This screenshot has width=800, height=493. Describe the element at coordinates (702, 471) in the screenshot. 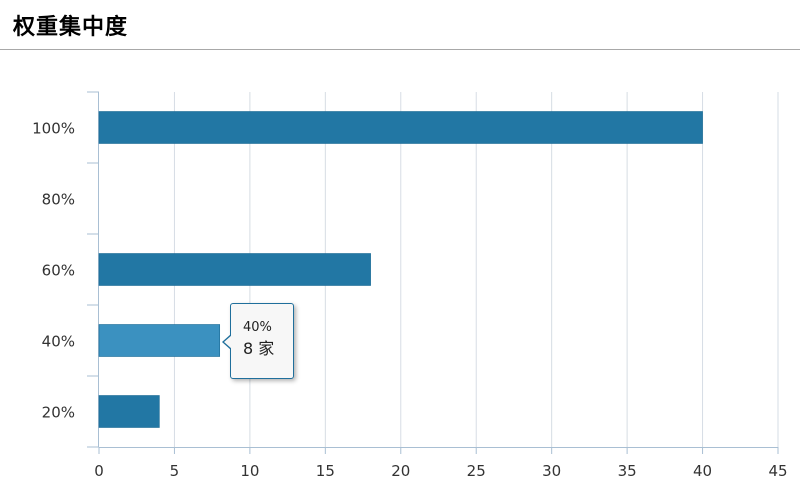

I see `x-tick-label: 40` at that location.